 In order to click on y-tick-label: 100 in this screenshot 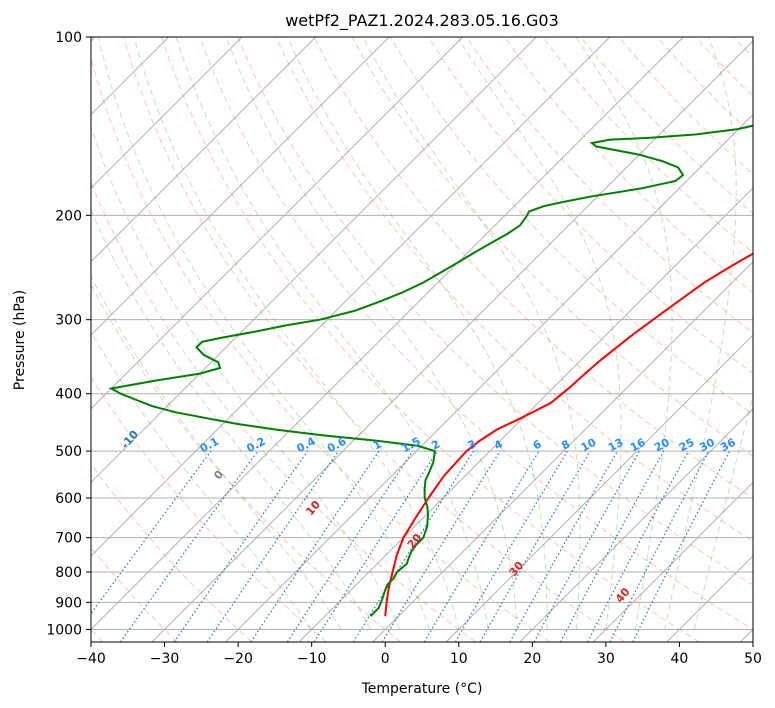, I will do `click(68, 38)`.